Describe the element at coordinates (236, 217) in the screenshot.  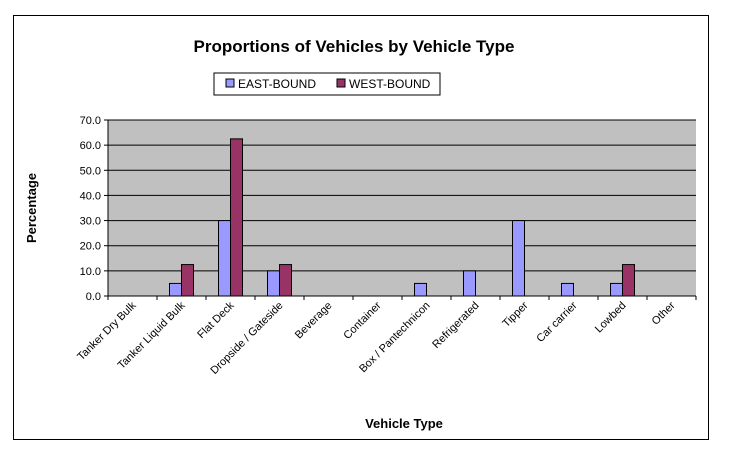
I see `bar-west-bound-flat-deck` at that location.